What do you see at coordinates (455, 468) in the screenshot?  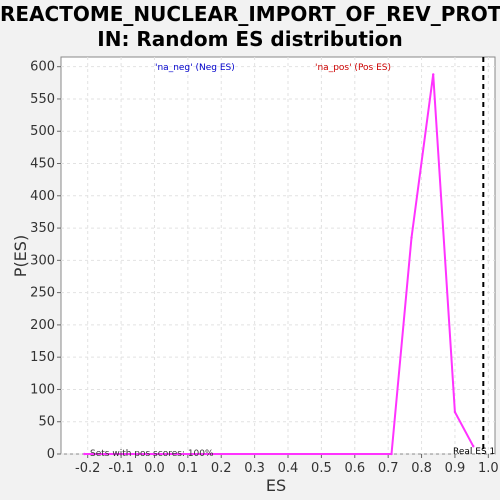 I see `x-tick-label: 0.9` at bounding box center [455, 468].